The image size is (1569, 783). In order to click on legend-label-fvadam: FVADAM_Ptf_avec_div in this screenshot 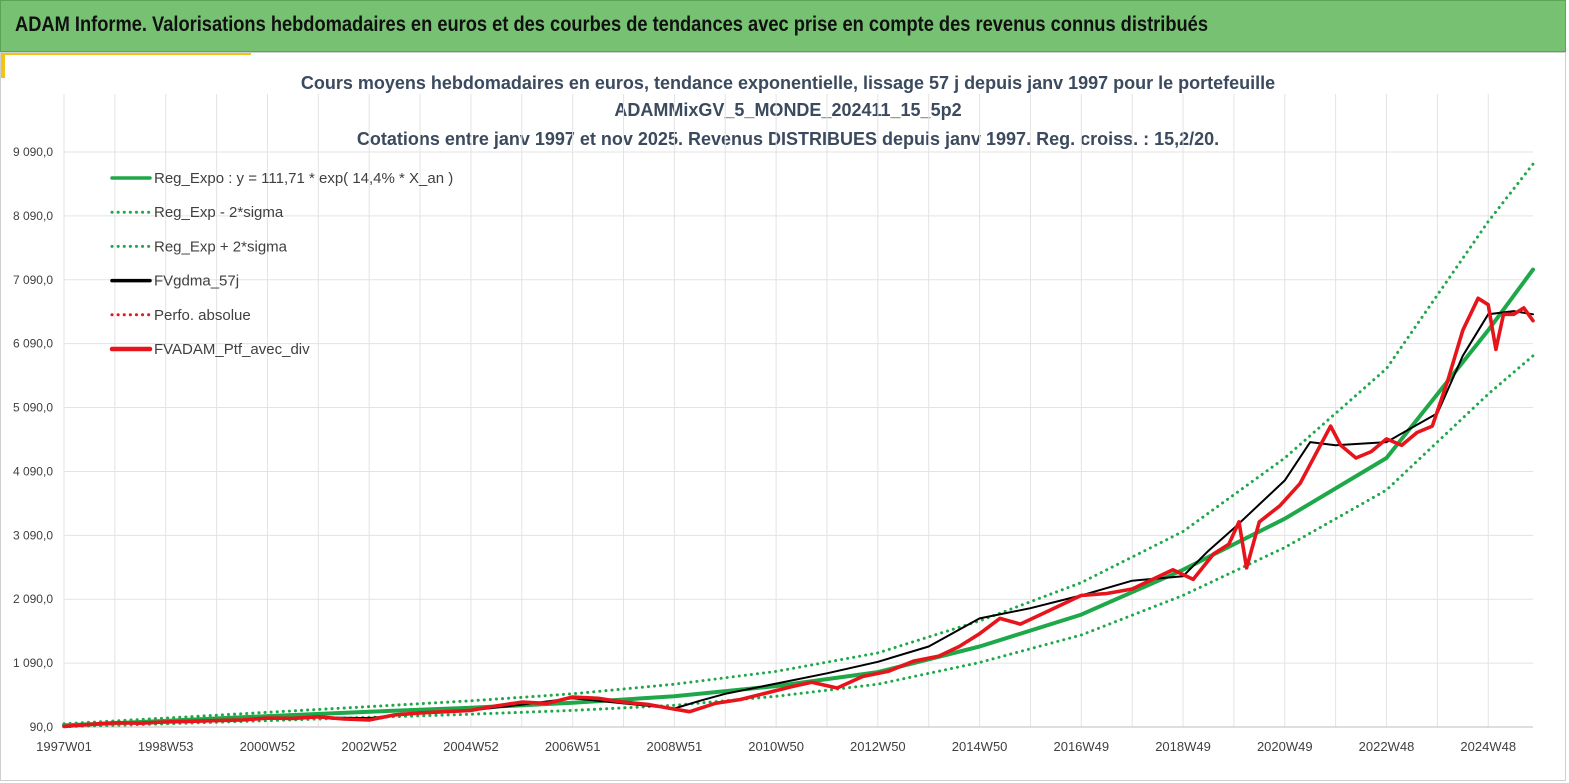, I will do `click(232, 349)`.